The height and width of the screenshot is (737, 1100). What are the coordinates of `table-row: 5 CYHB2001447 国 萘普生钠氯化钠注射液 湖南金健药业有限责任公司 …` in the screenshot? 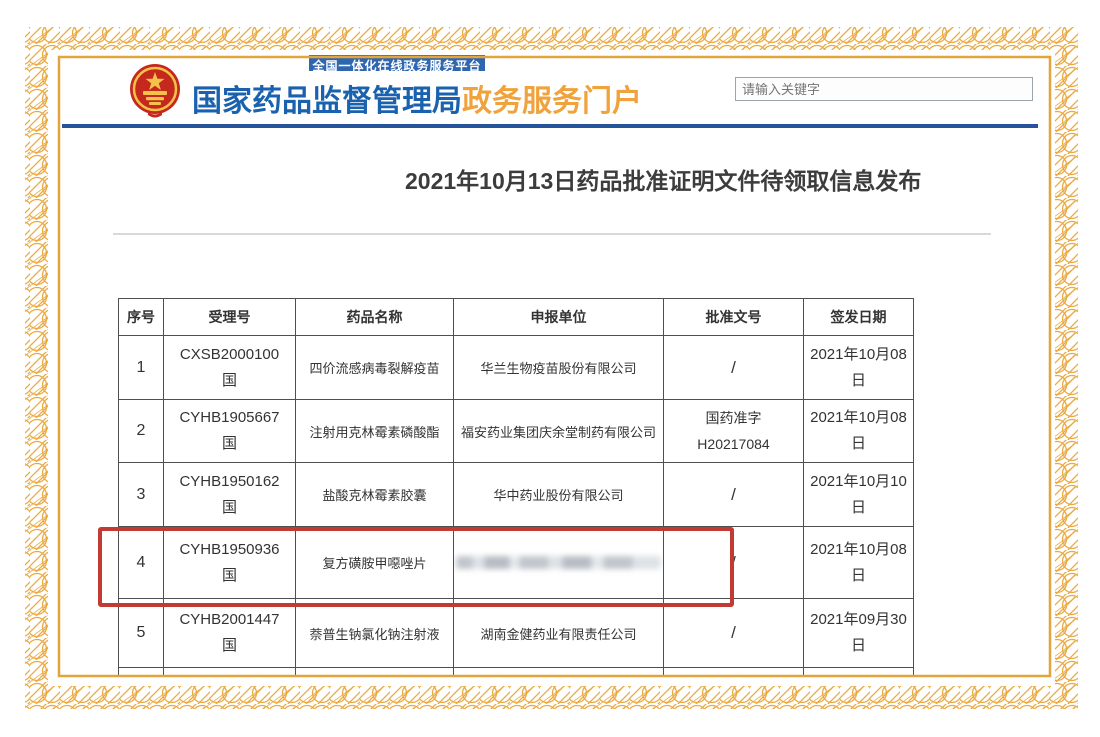 It's located at (516, 633).